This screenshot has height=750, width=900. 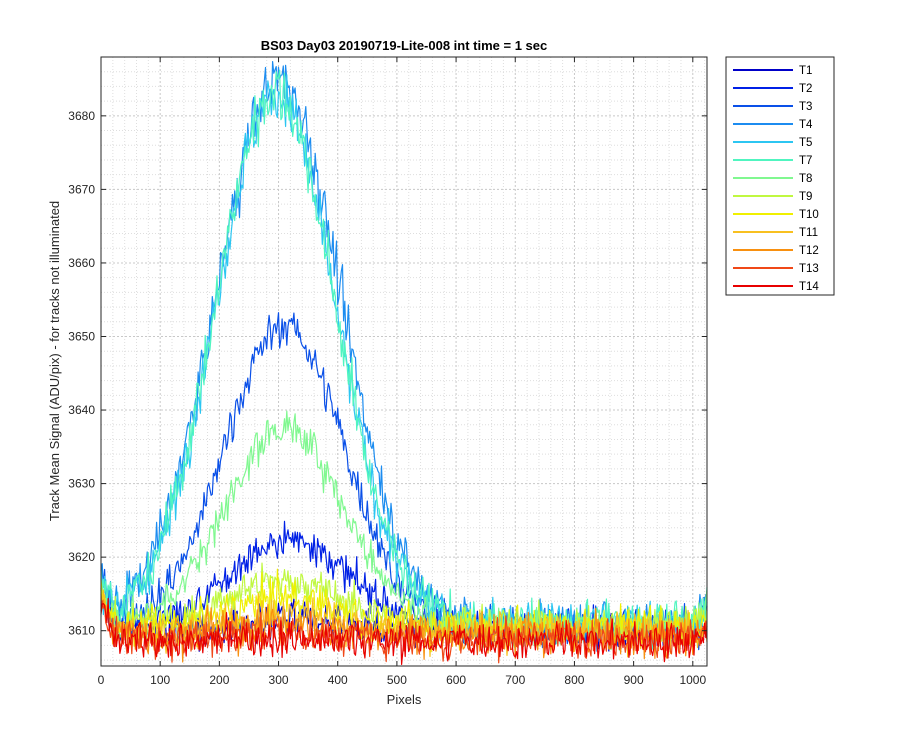 I want to click on x-tick-label: 900, so click(x=634, y=680).